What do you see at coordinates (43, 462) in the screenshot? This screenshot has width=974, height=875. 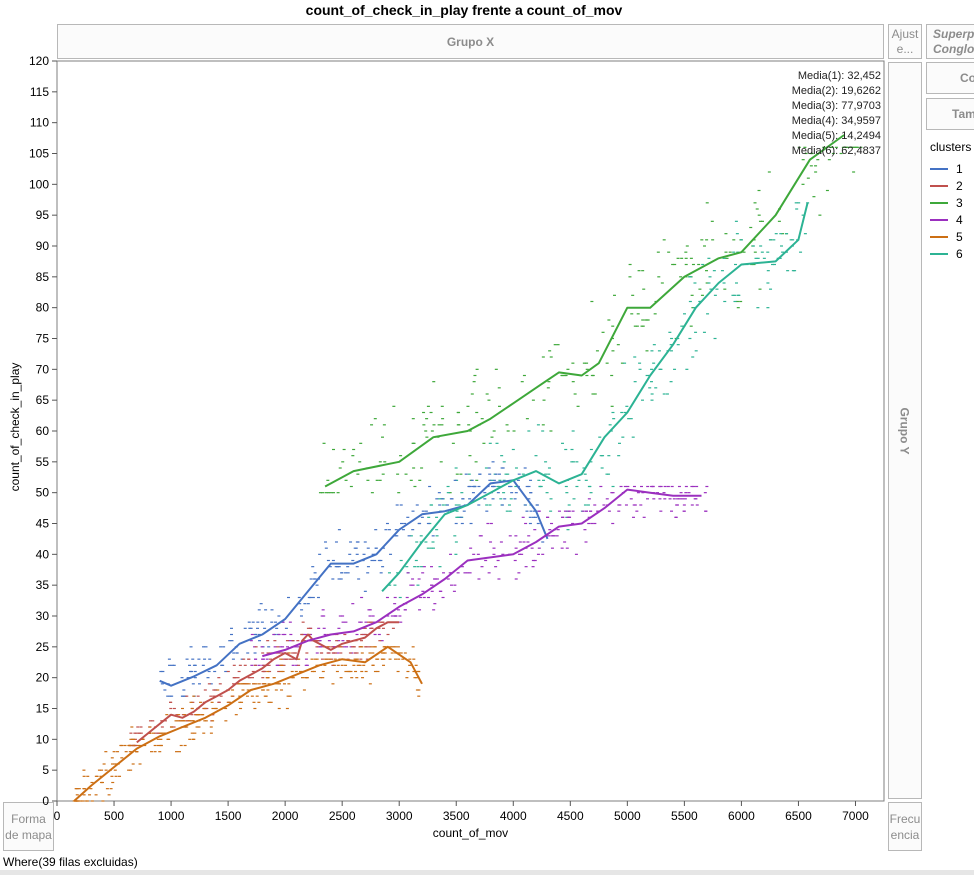 I see `y-tick-label: 55` at bounding box center [43, 462].